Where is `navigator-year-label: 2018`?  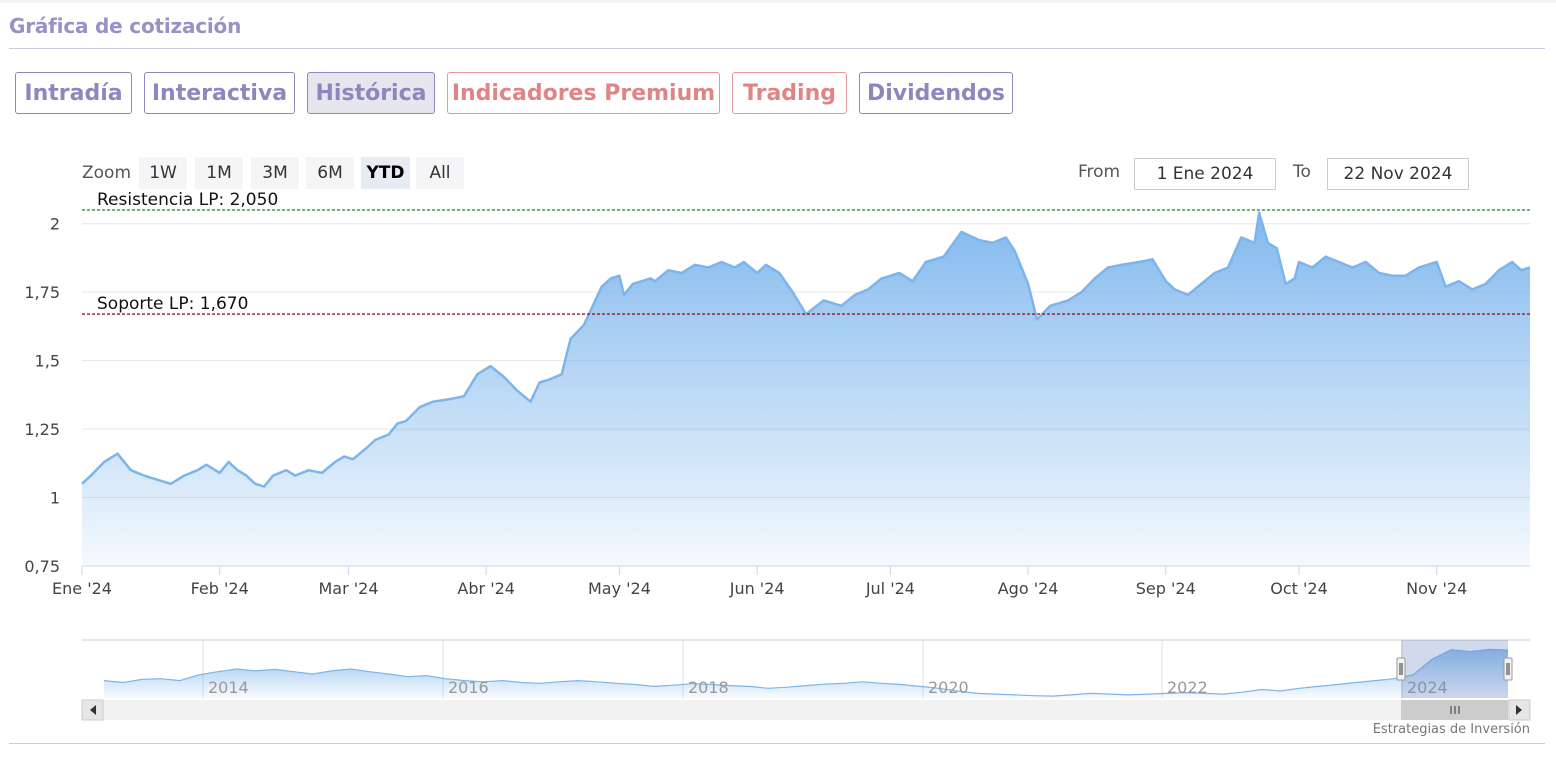 navigator-year-label: 2018 is located at coordinates (708, 687).